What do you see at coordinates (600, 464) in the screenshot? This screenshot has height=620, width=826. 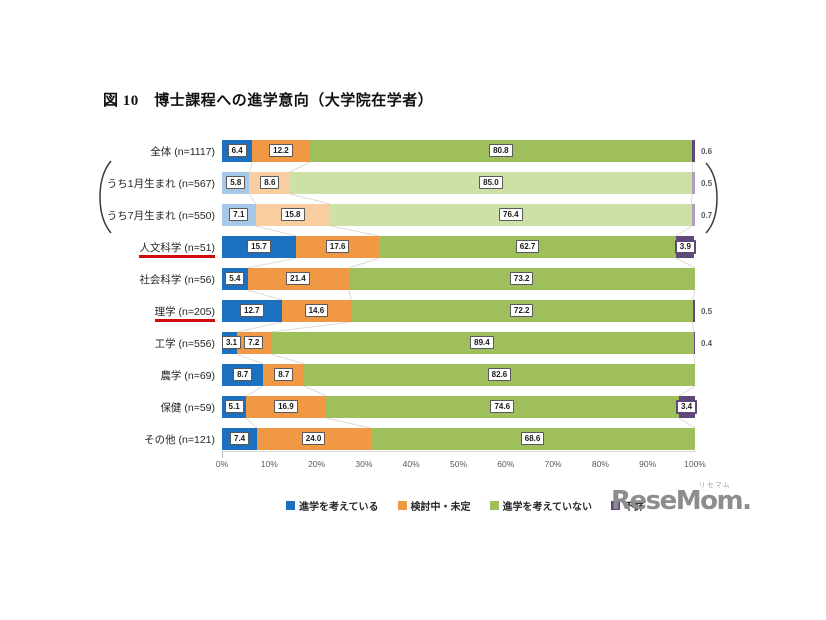 I see `x-tick-label: 80%` at bounding box center [600, 464].